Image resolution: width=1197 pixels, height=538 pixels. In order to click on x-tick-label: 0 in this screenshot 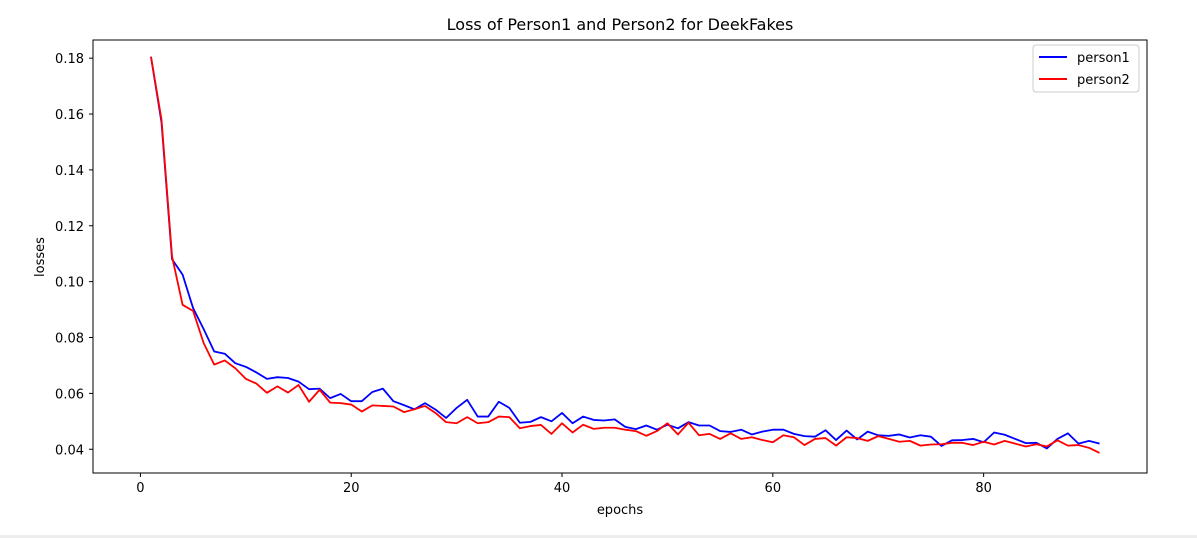, I will do `click(140, 488)`.